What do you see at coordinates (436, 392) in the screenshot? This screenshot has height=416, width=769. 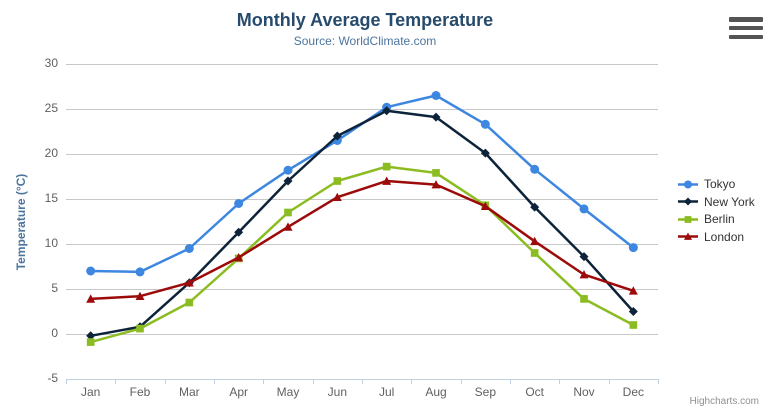 I see `x-axis-tick-label: Aug` at bounding box center [436, 392].